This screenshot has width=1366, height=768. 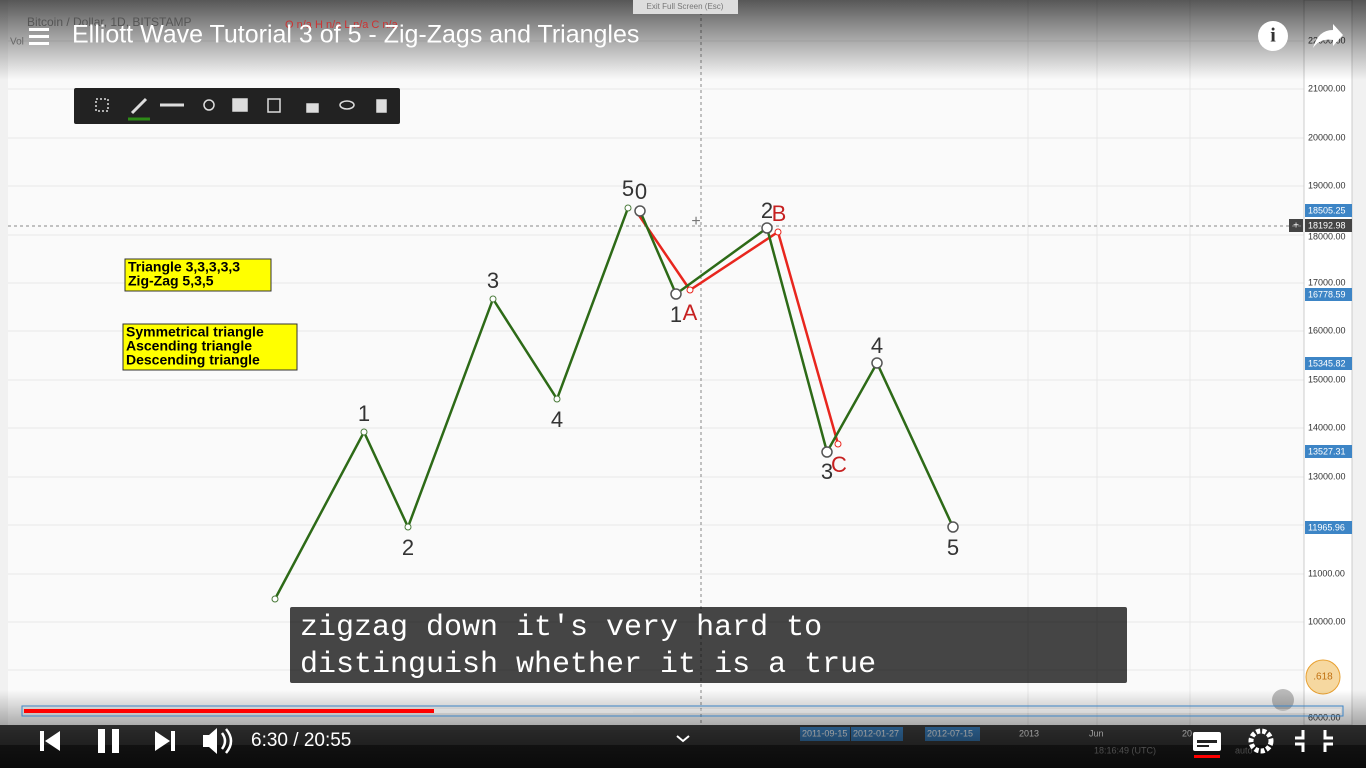 I want to click on select-icon, so click(x=102, y=105).